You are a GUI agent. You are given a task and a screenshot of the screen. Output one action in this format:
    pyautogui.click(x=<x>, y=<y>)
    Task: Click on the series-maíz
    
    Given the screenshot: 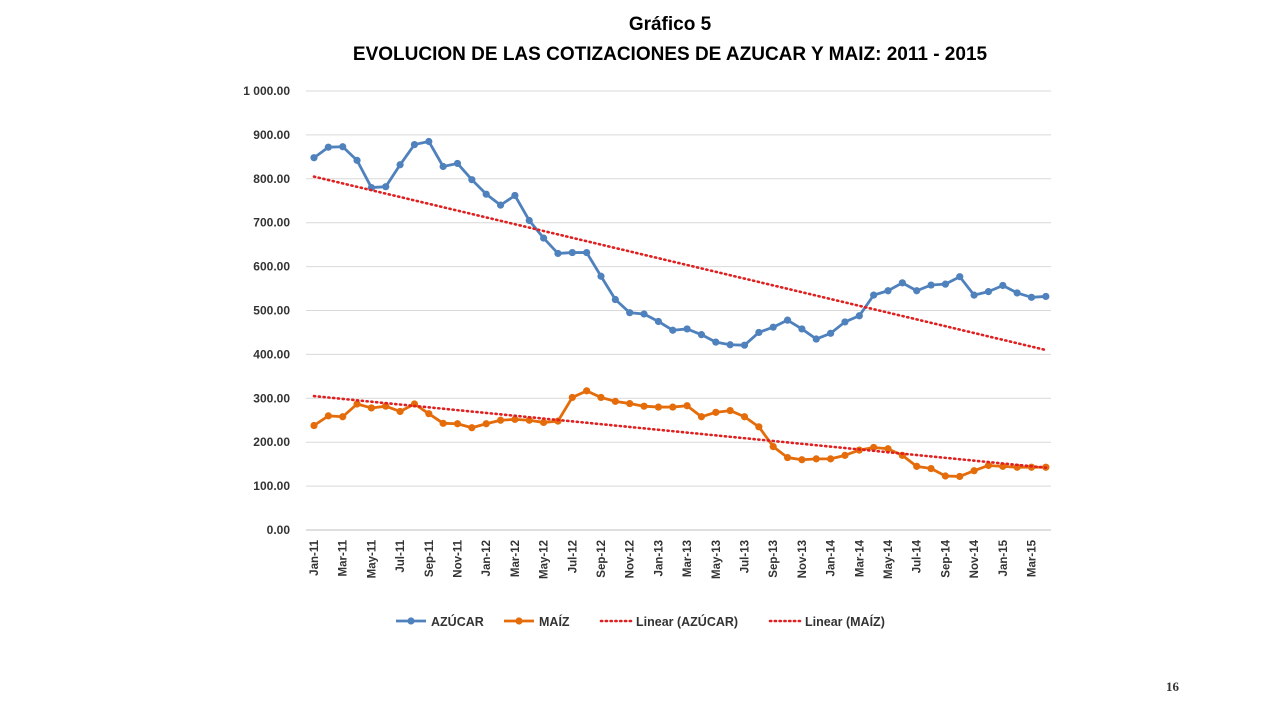 What is the action you would take?
    pyautogui.click(x=680, y=434)
    